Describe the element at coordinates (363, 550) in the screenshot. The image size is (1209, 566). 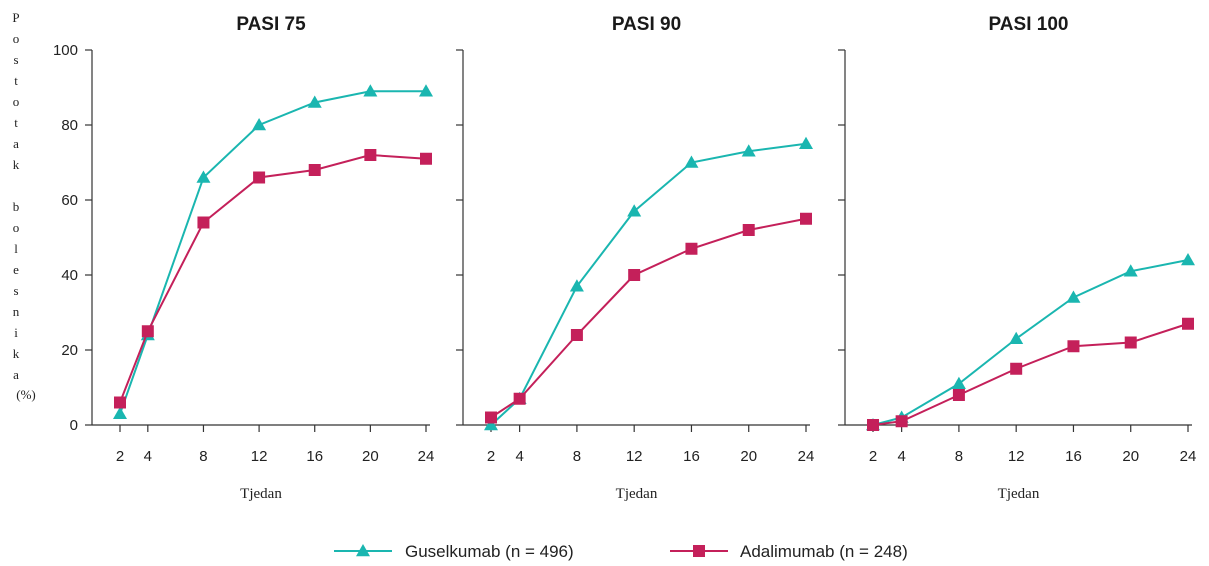
I see `legend-marker-guselkumab` at that location.